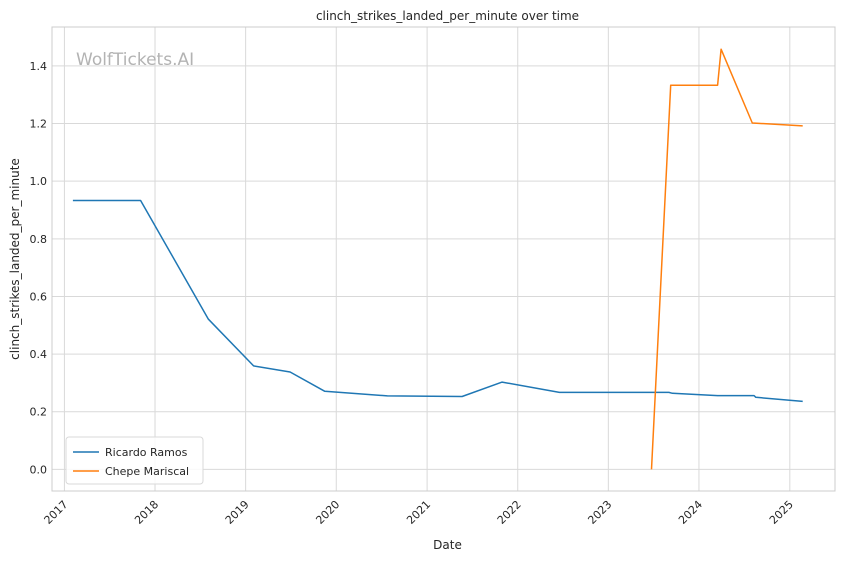  I want to click on y-tick-label: 1.4, so click(39, 66).